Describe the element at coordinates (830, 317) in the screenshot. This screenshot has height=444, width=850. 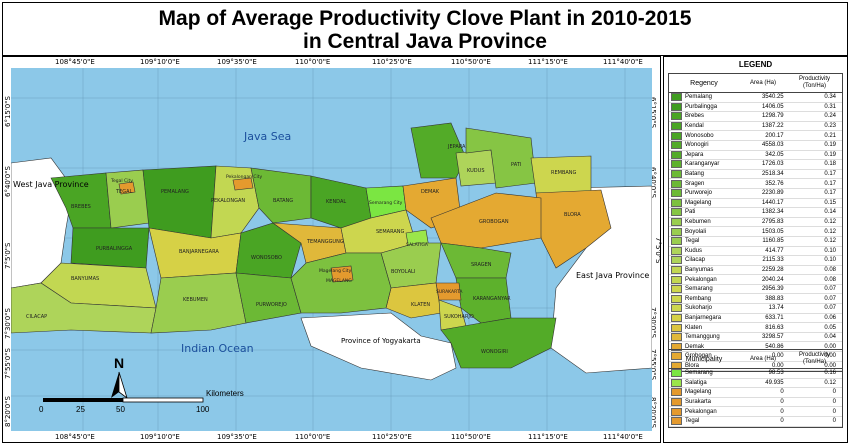
I see `legend-productivity: 0.06` at that location.